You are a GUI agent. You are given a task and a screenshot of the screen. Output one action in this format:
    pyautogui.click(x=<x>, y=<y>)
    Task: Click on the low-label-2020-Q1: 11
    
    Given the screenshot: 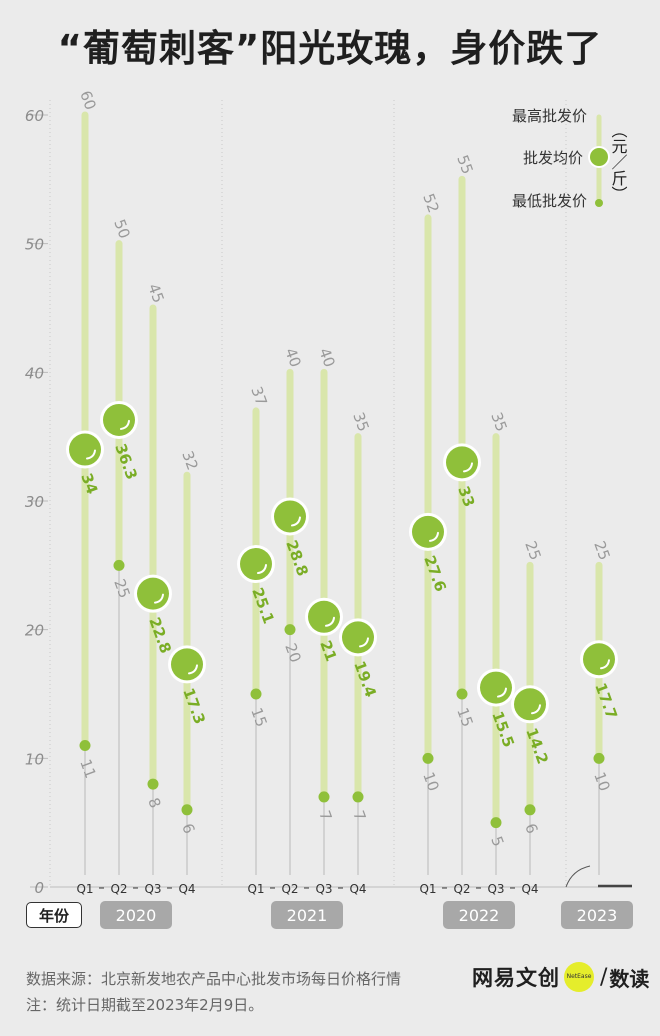 What is the action you would take?
    pyautogui.click(x=87, y=769)
    